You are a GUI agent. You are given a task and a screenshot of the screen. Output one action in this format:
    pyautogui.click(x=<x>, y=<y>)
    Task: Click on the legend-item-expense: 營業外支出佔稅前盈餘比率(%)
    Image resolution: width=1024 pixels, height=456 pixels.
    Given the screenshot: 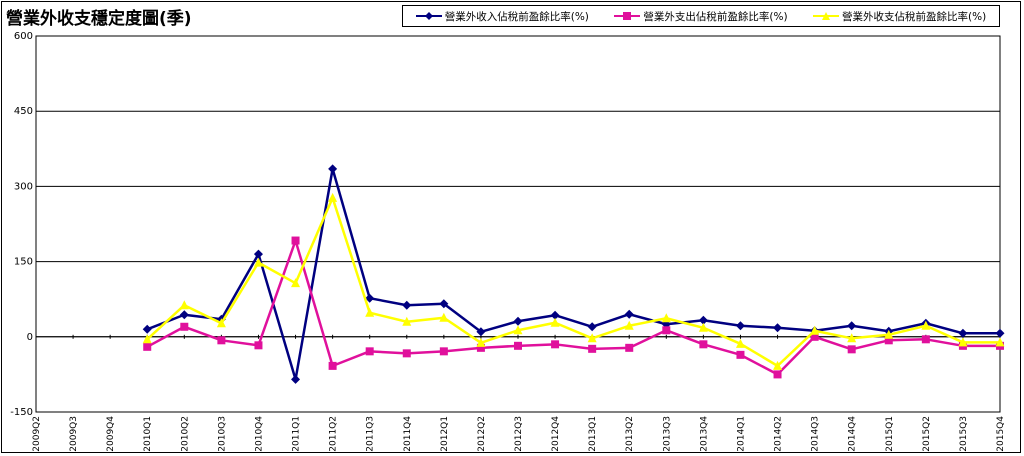 What is the action you would take?
    pyautogui.click(x=701, y=16)
    